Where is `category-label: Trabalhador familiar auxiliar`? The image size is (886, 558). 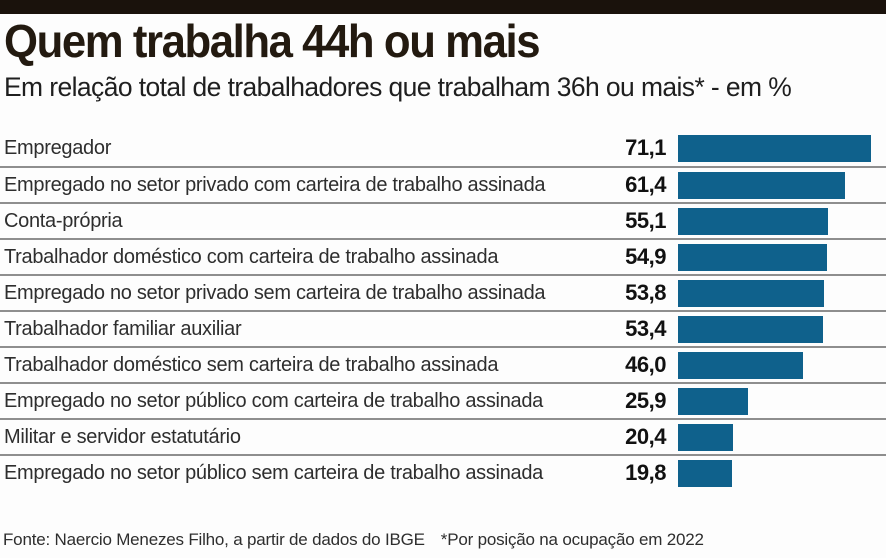 category-label: Trabalhador familiar auxiliar is located at coordinates (123, 328).